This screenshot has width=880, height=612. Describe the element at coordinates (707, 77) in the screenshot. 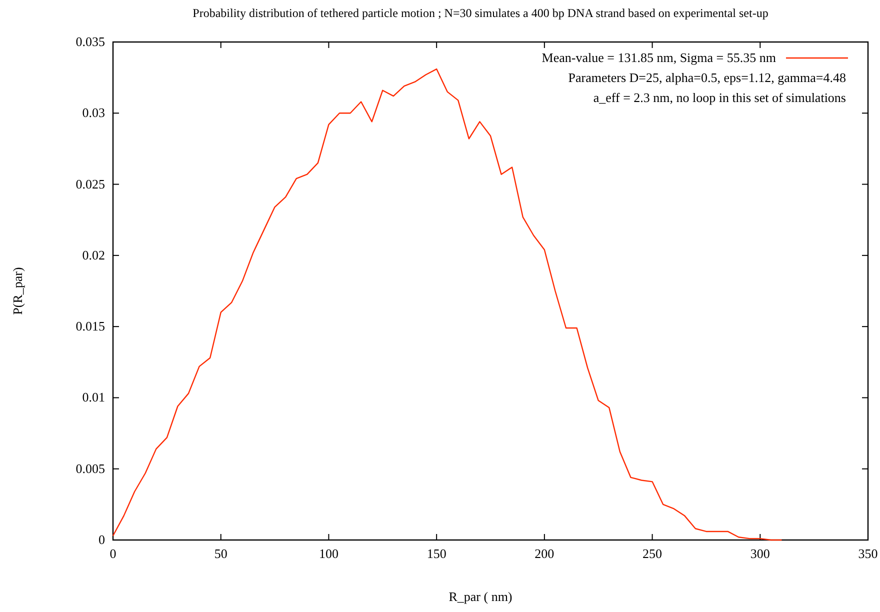

I see `annotation: Parameters D=25, alpha=0.5, eps=1.12, gamma=4.48` at that location.